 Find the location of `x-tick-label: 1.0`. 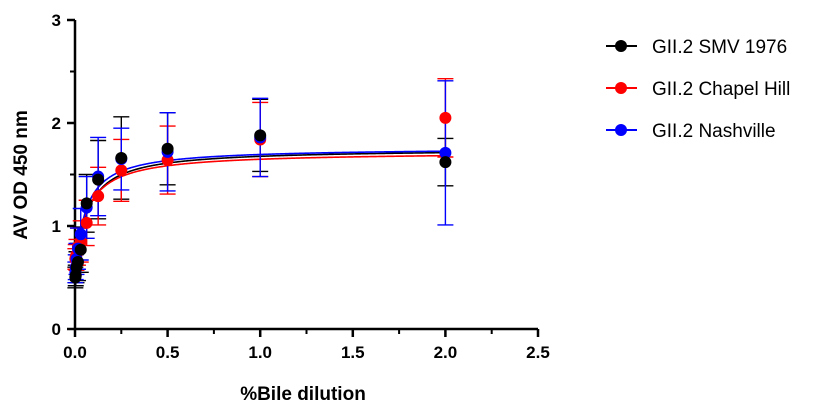

x-tick-label: 1.0 is located at coordinates (260, 352).